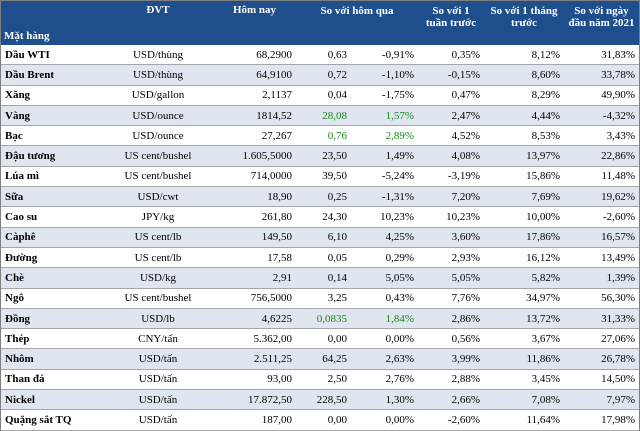  I want to click on change-pct-vs-yesterday: 1,84%, so click(384, 319).